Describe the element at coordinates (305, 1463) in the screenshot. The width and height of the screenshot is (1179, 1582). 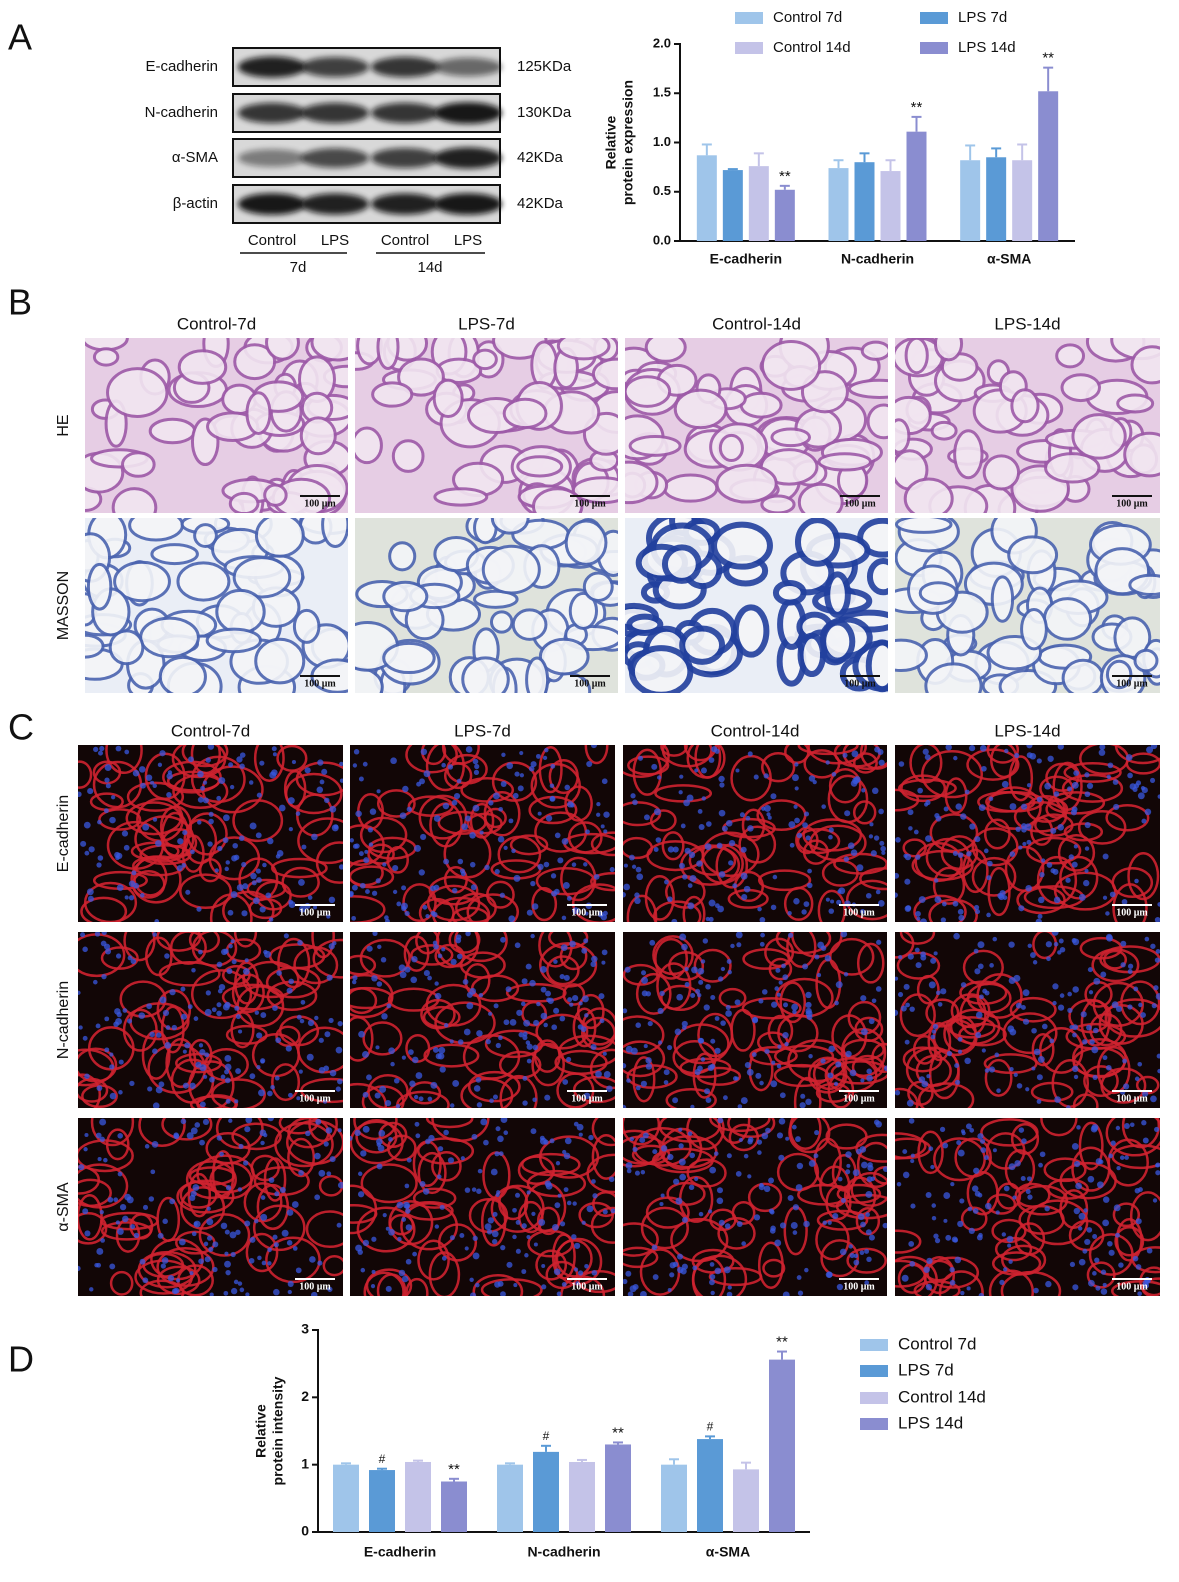
I see `y-tick-label: 1` at that location.